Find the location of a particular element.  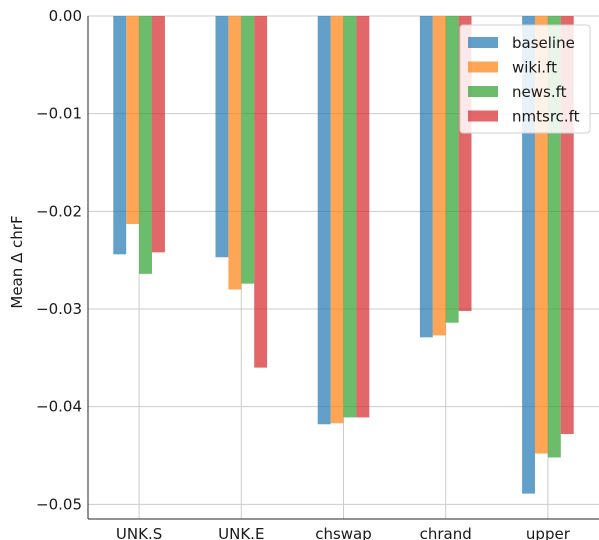

y-tick-labels: 0.00 −0.01 −0.02 −0.03 −0.04 −0.05 is located at coordinates (59, 260).